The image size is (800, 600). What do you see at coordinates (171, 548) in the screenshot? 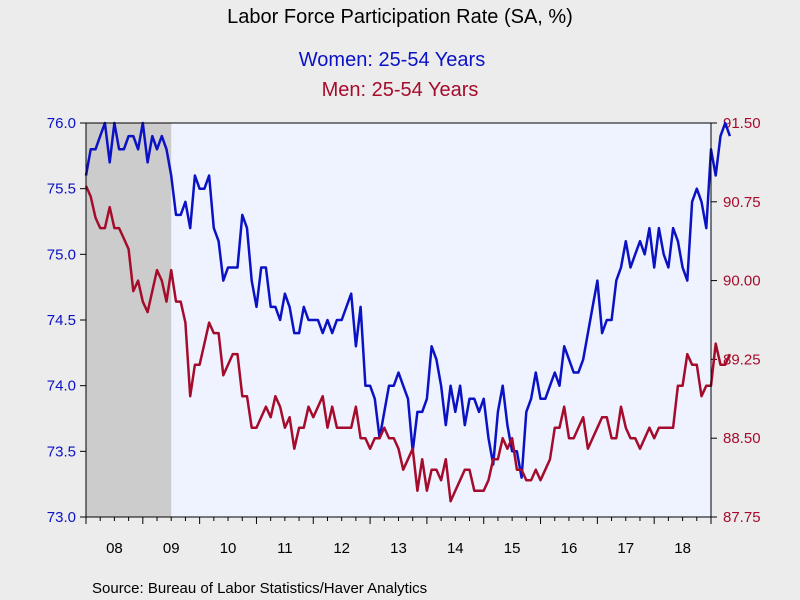
I see `x-tick-label: 09` at bounding box center [171, 548].